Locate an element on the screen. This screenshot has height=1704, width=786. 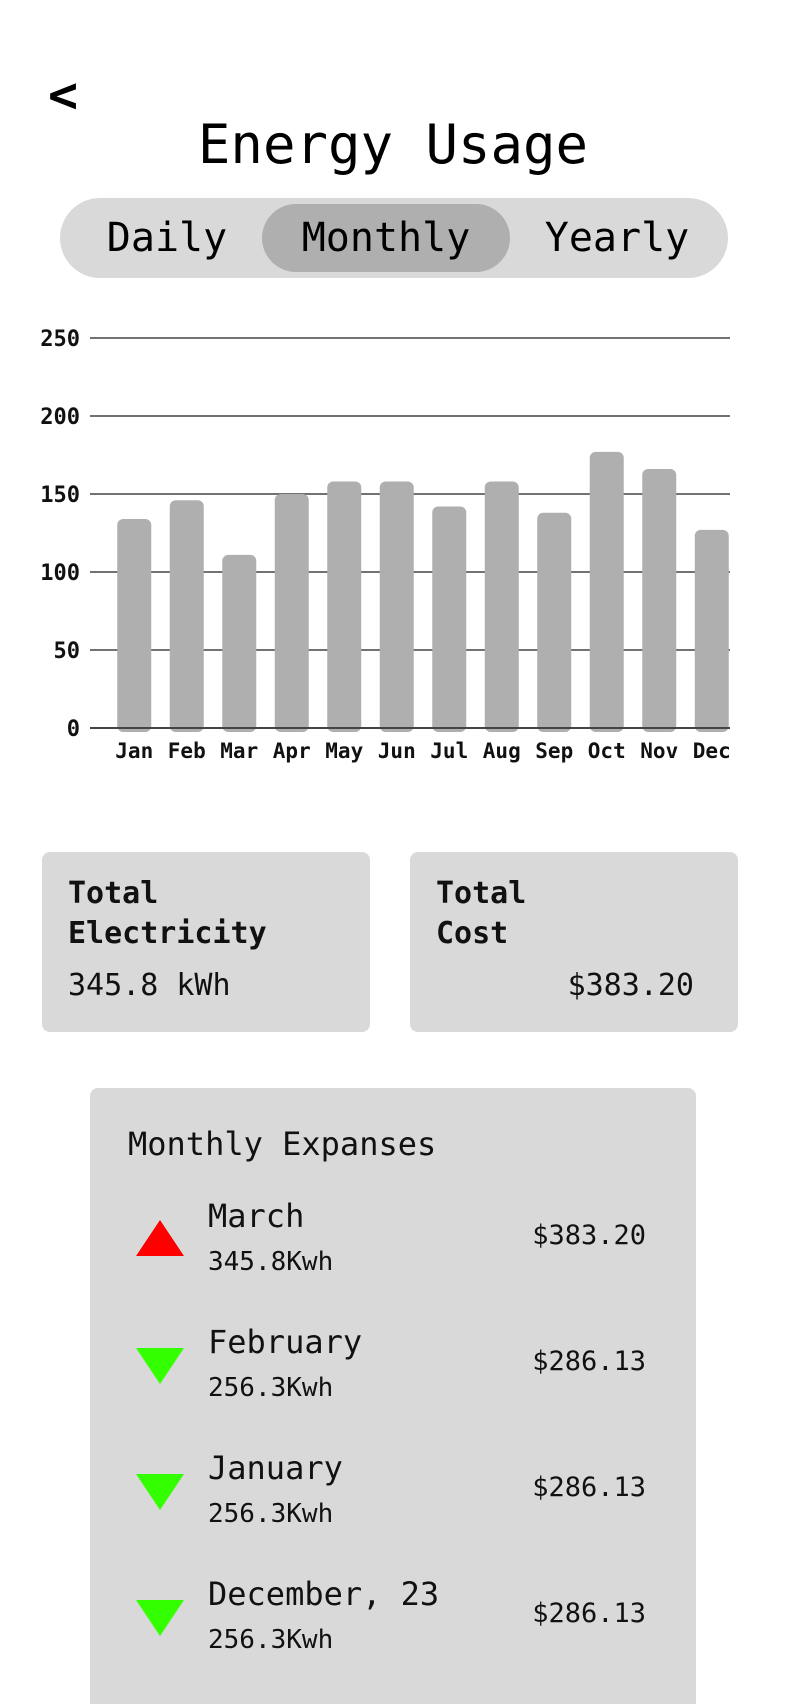
expense-row-december: December, 23 256.3Kwh $286.13 is located at coordinates (393, 1629).